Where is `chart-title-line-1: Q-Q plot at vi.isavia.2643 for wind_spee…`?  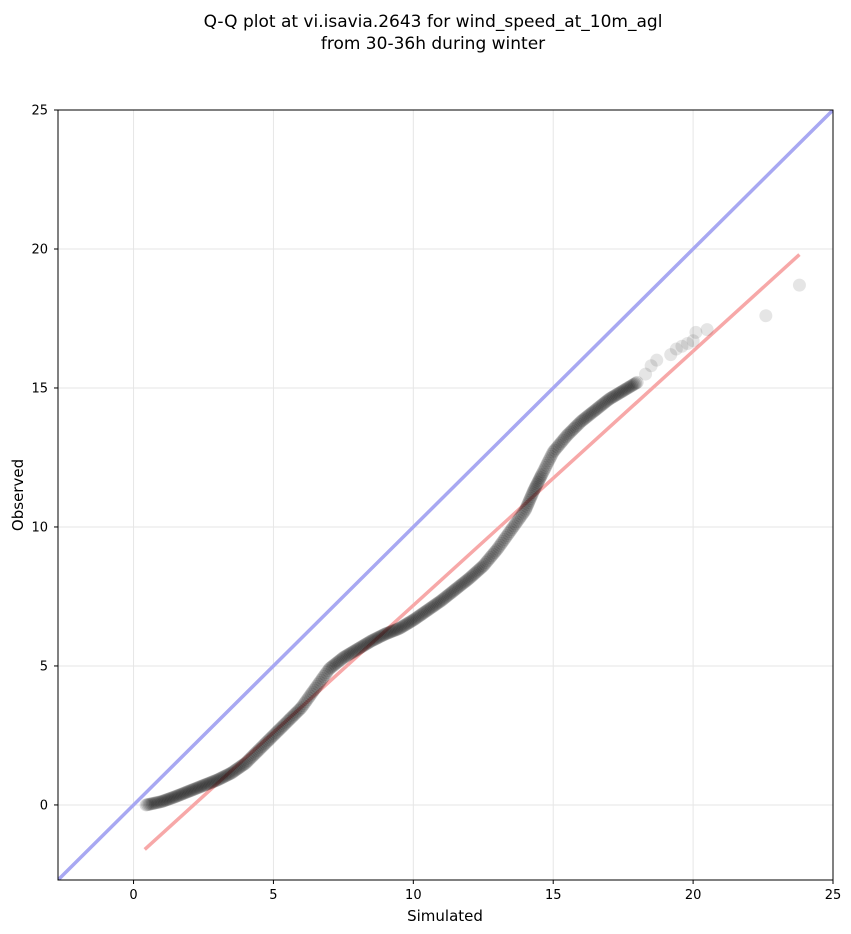
chart-title-line-1: Q-Q plot at vi.isavia.2643 for wind_spee… is located at coordinates (433, 22).